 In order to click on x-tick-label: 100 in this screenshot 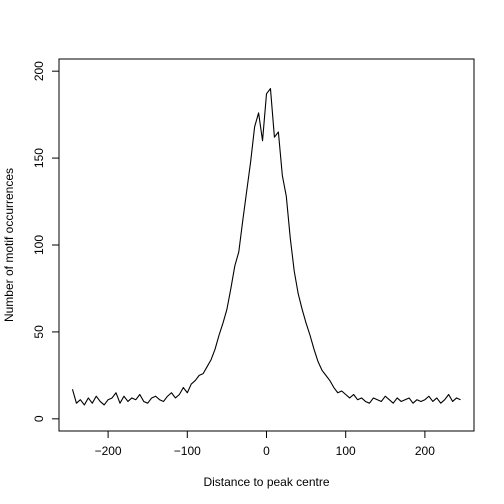, I will do `click(346, 451)`.